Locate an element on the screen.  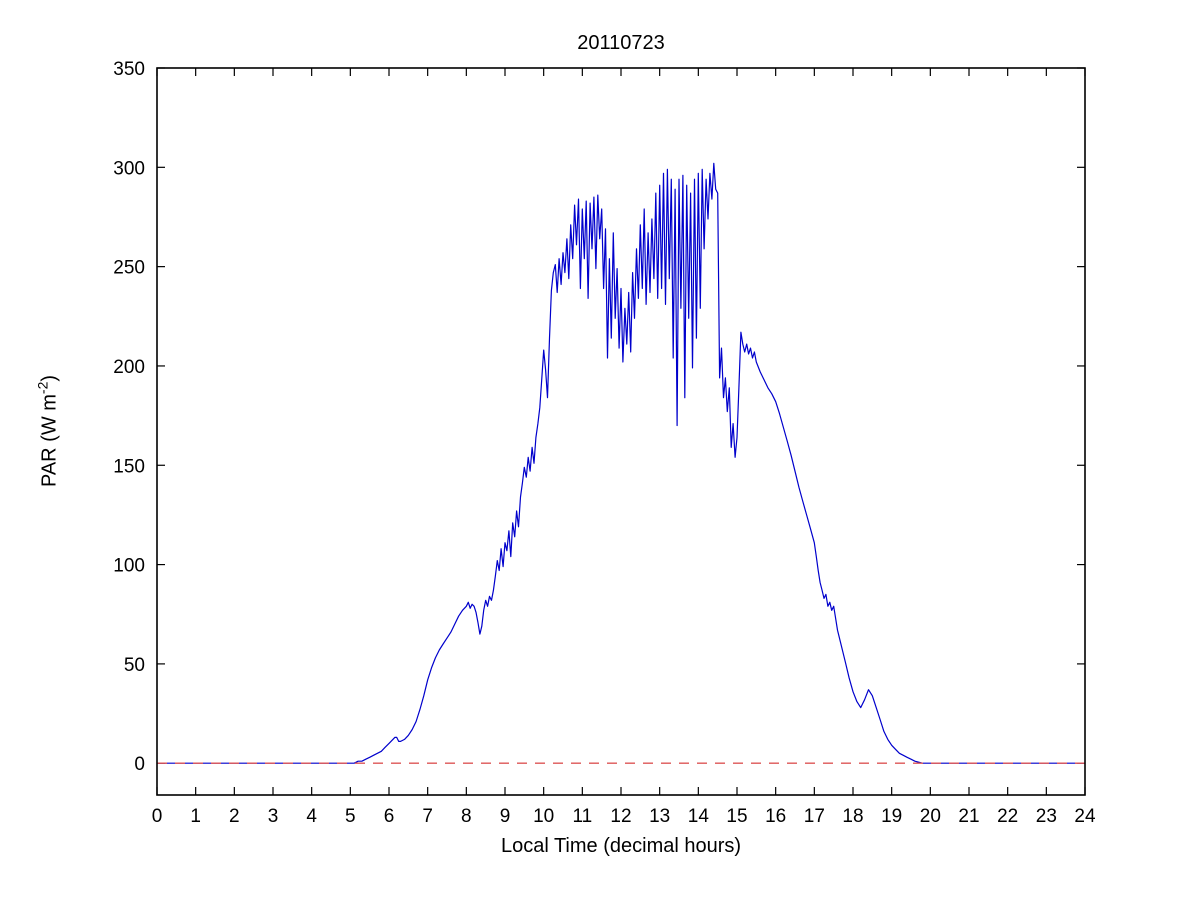
y-axis-label-text: PAR (W m is located at coordinates (49, 441).